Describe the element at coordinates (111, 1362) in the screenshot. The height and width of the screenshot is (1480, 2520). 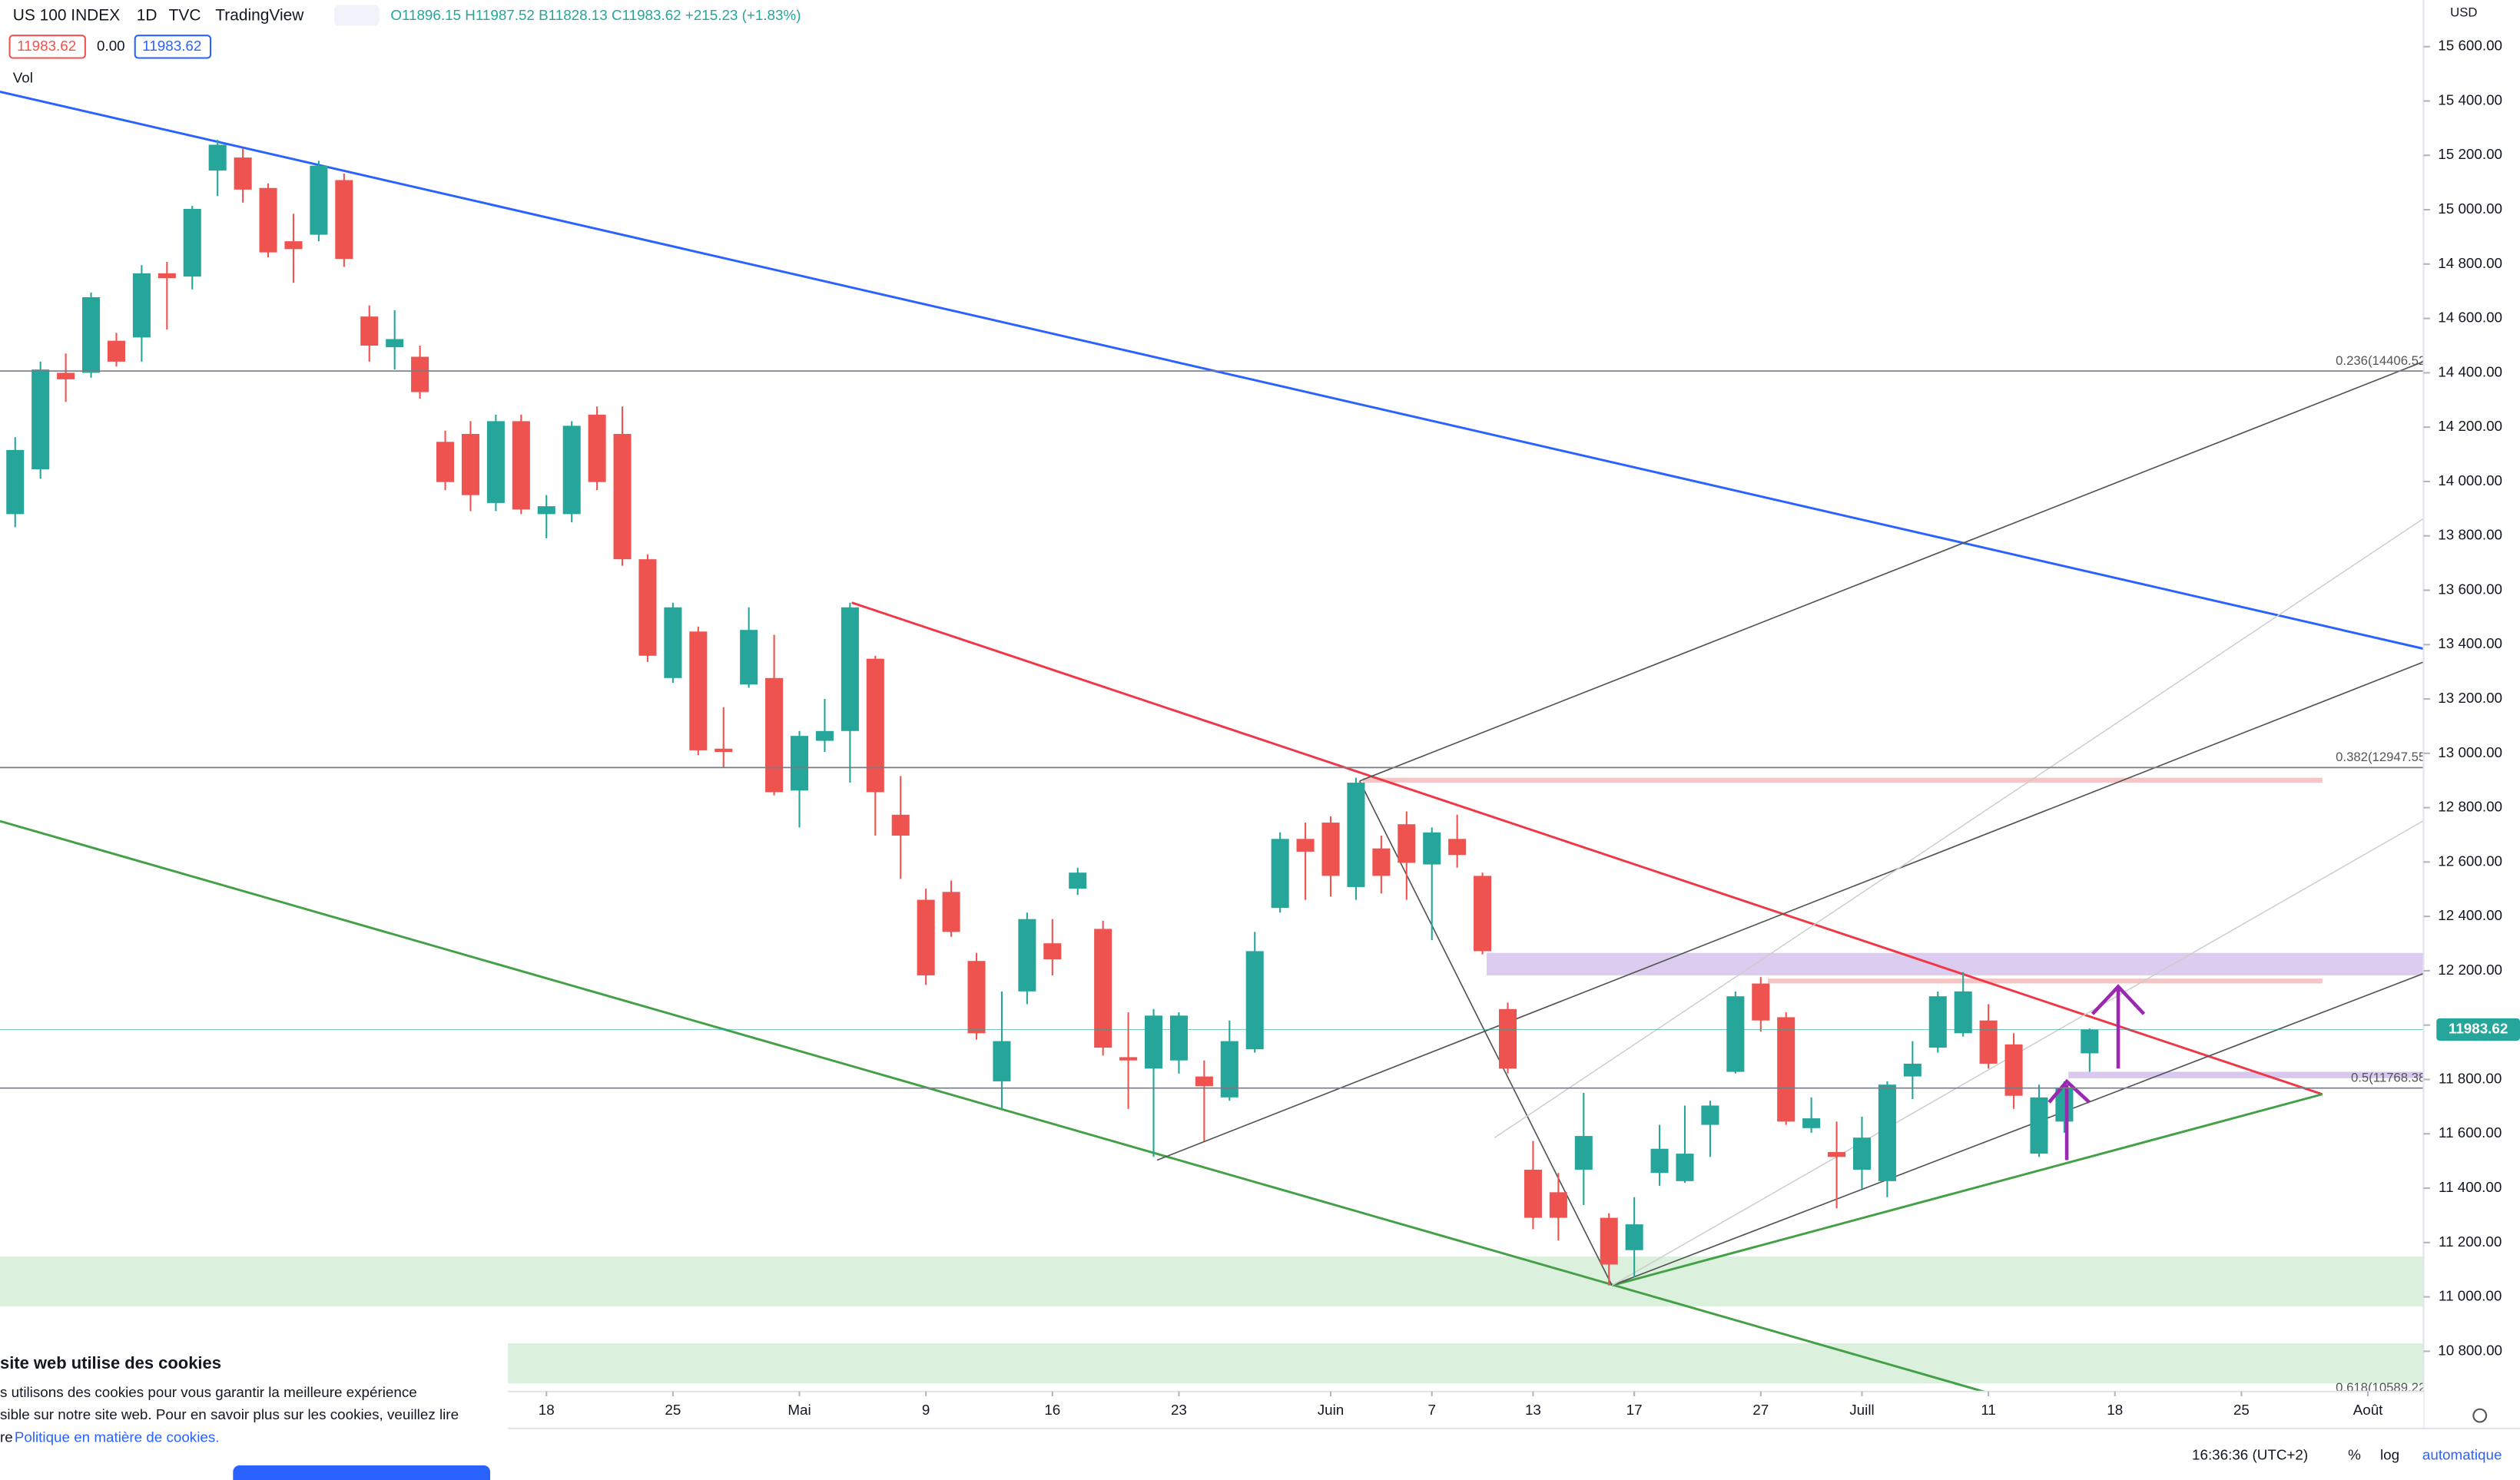
I see `banner-title: site web utilise des cookies` at that location.